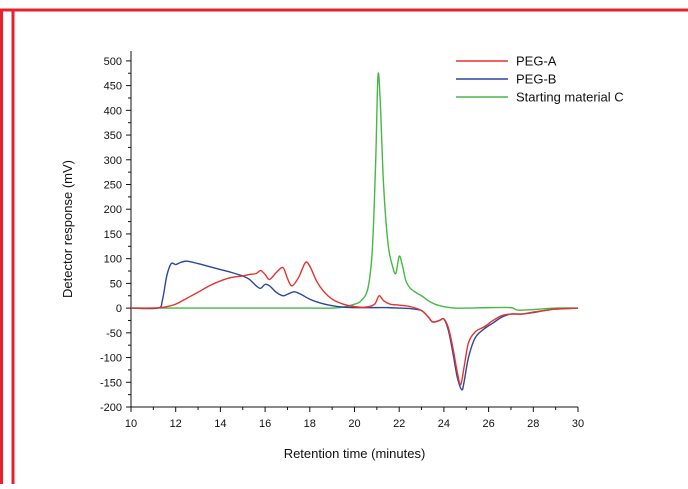 This screenshot has height=489, width=688. I want to click on legend-label-peg-a: PEG-A, so click(536, 61).